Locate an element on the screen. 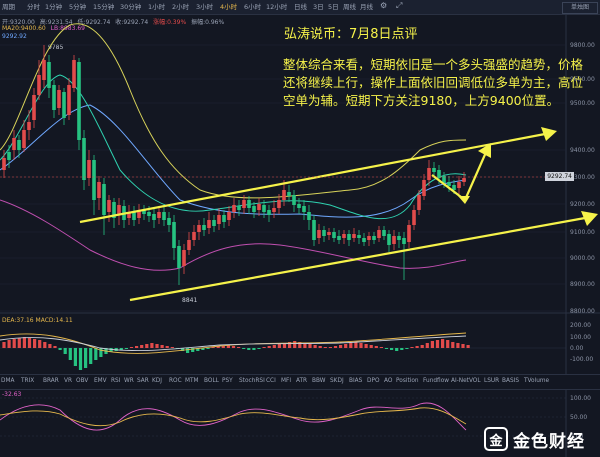  rsi-axis-label: 100.00 is located at coordinates (580, 398).